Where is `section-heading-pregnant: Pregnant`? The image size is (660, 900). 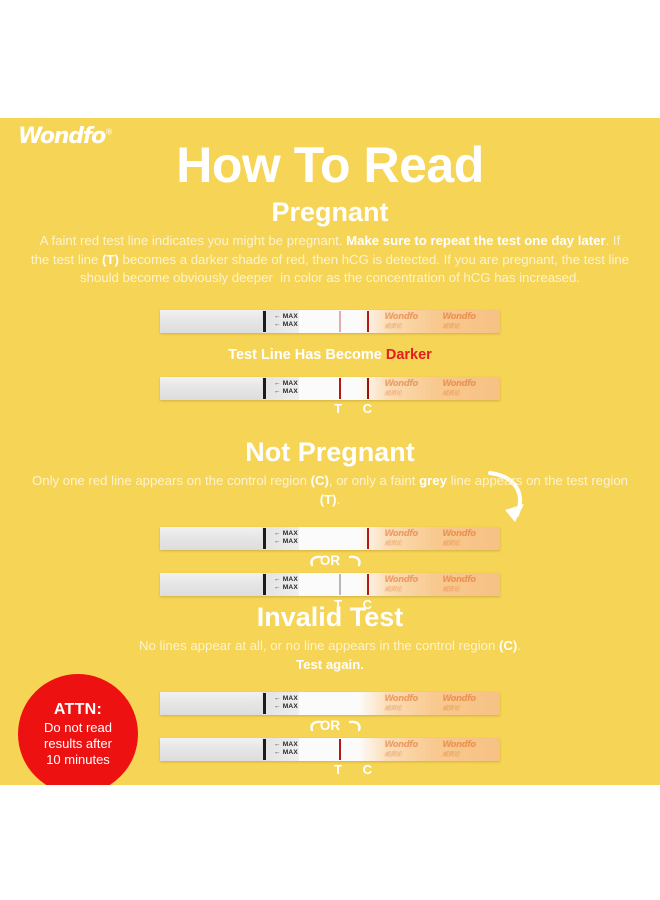 section-heading-pregnant: Pregnant is located at coordinates (330, 212).